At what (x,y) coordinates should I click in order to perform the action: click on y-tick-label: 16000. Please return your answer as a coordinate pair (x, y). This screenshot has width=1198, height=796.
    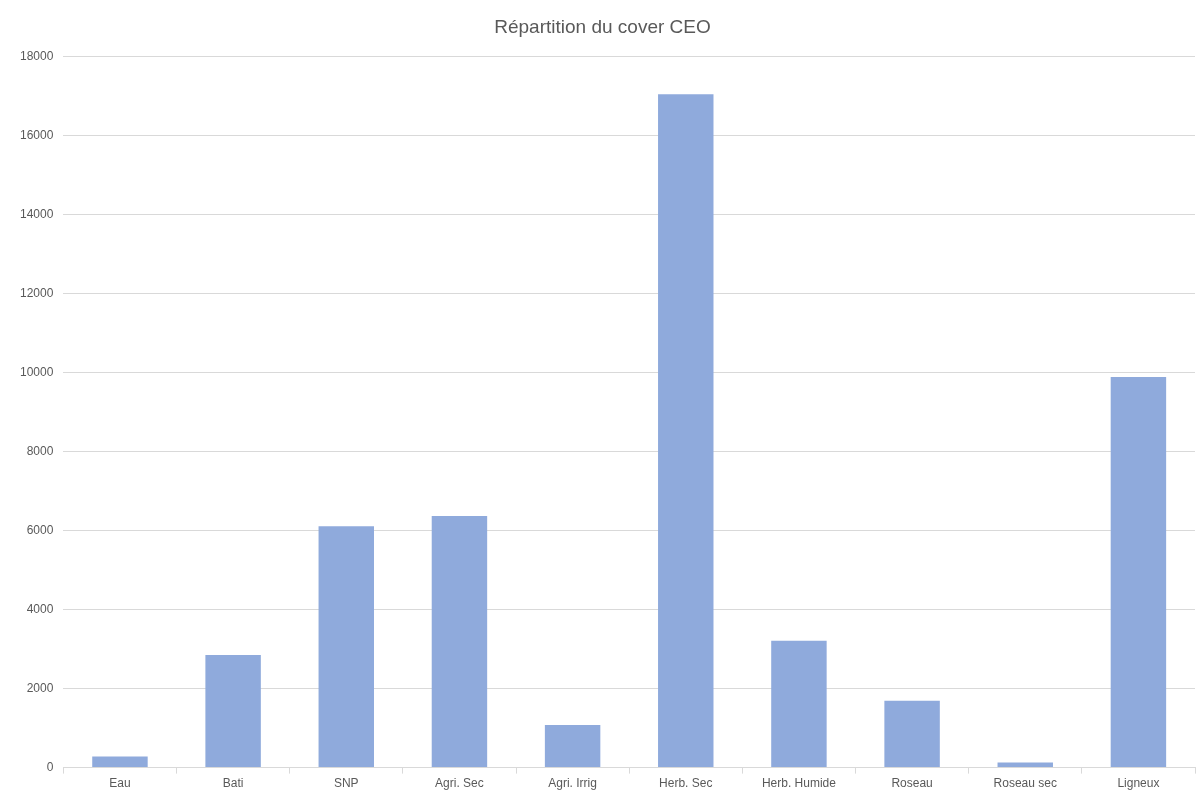
    Looking at the image, I should click on (36, 135).